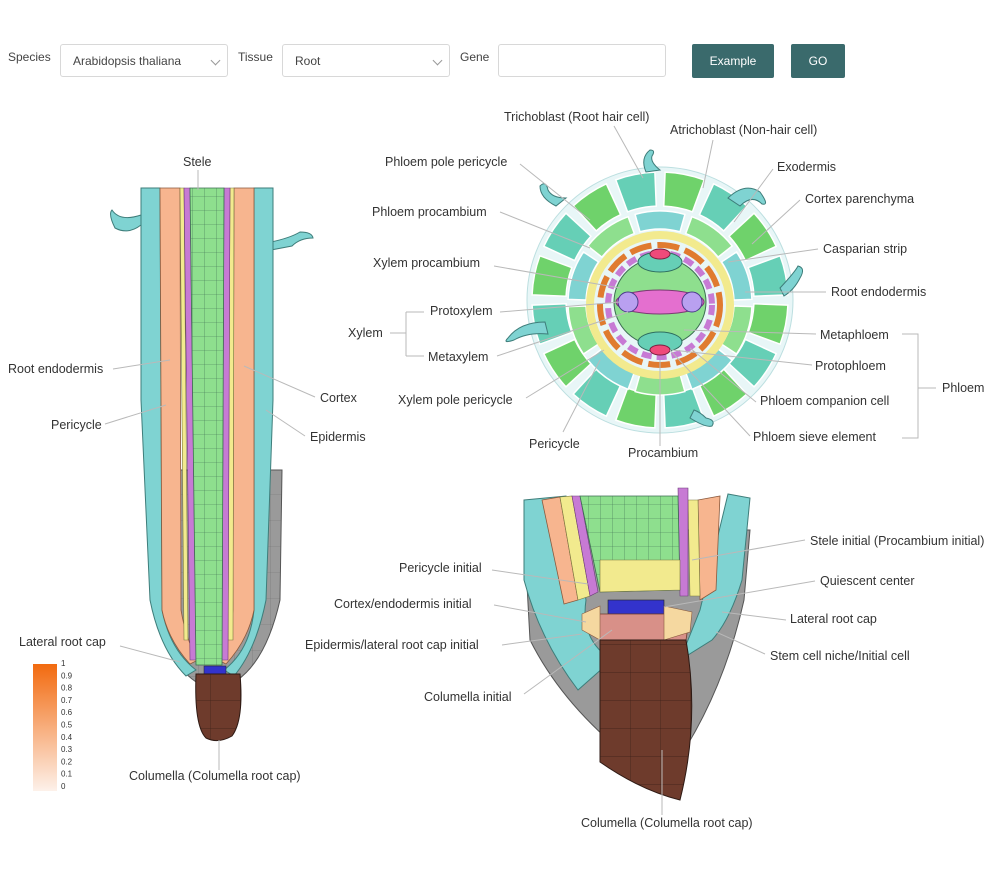 The width and height of the screenshot is (1008, 877). Describe the element at coordinates (576, 117) in the screenshot. I see `label-trichoblast: Trichoblast (Root hair cell)` at that location.